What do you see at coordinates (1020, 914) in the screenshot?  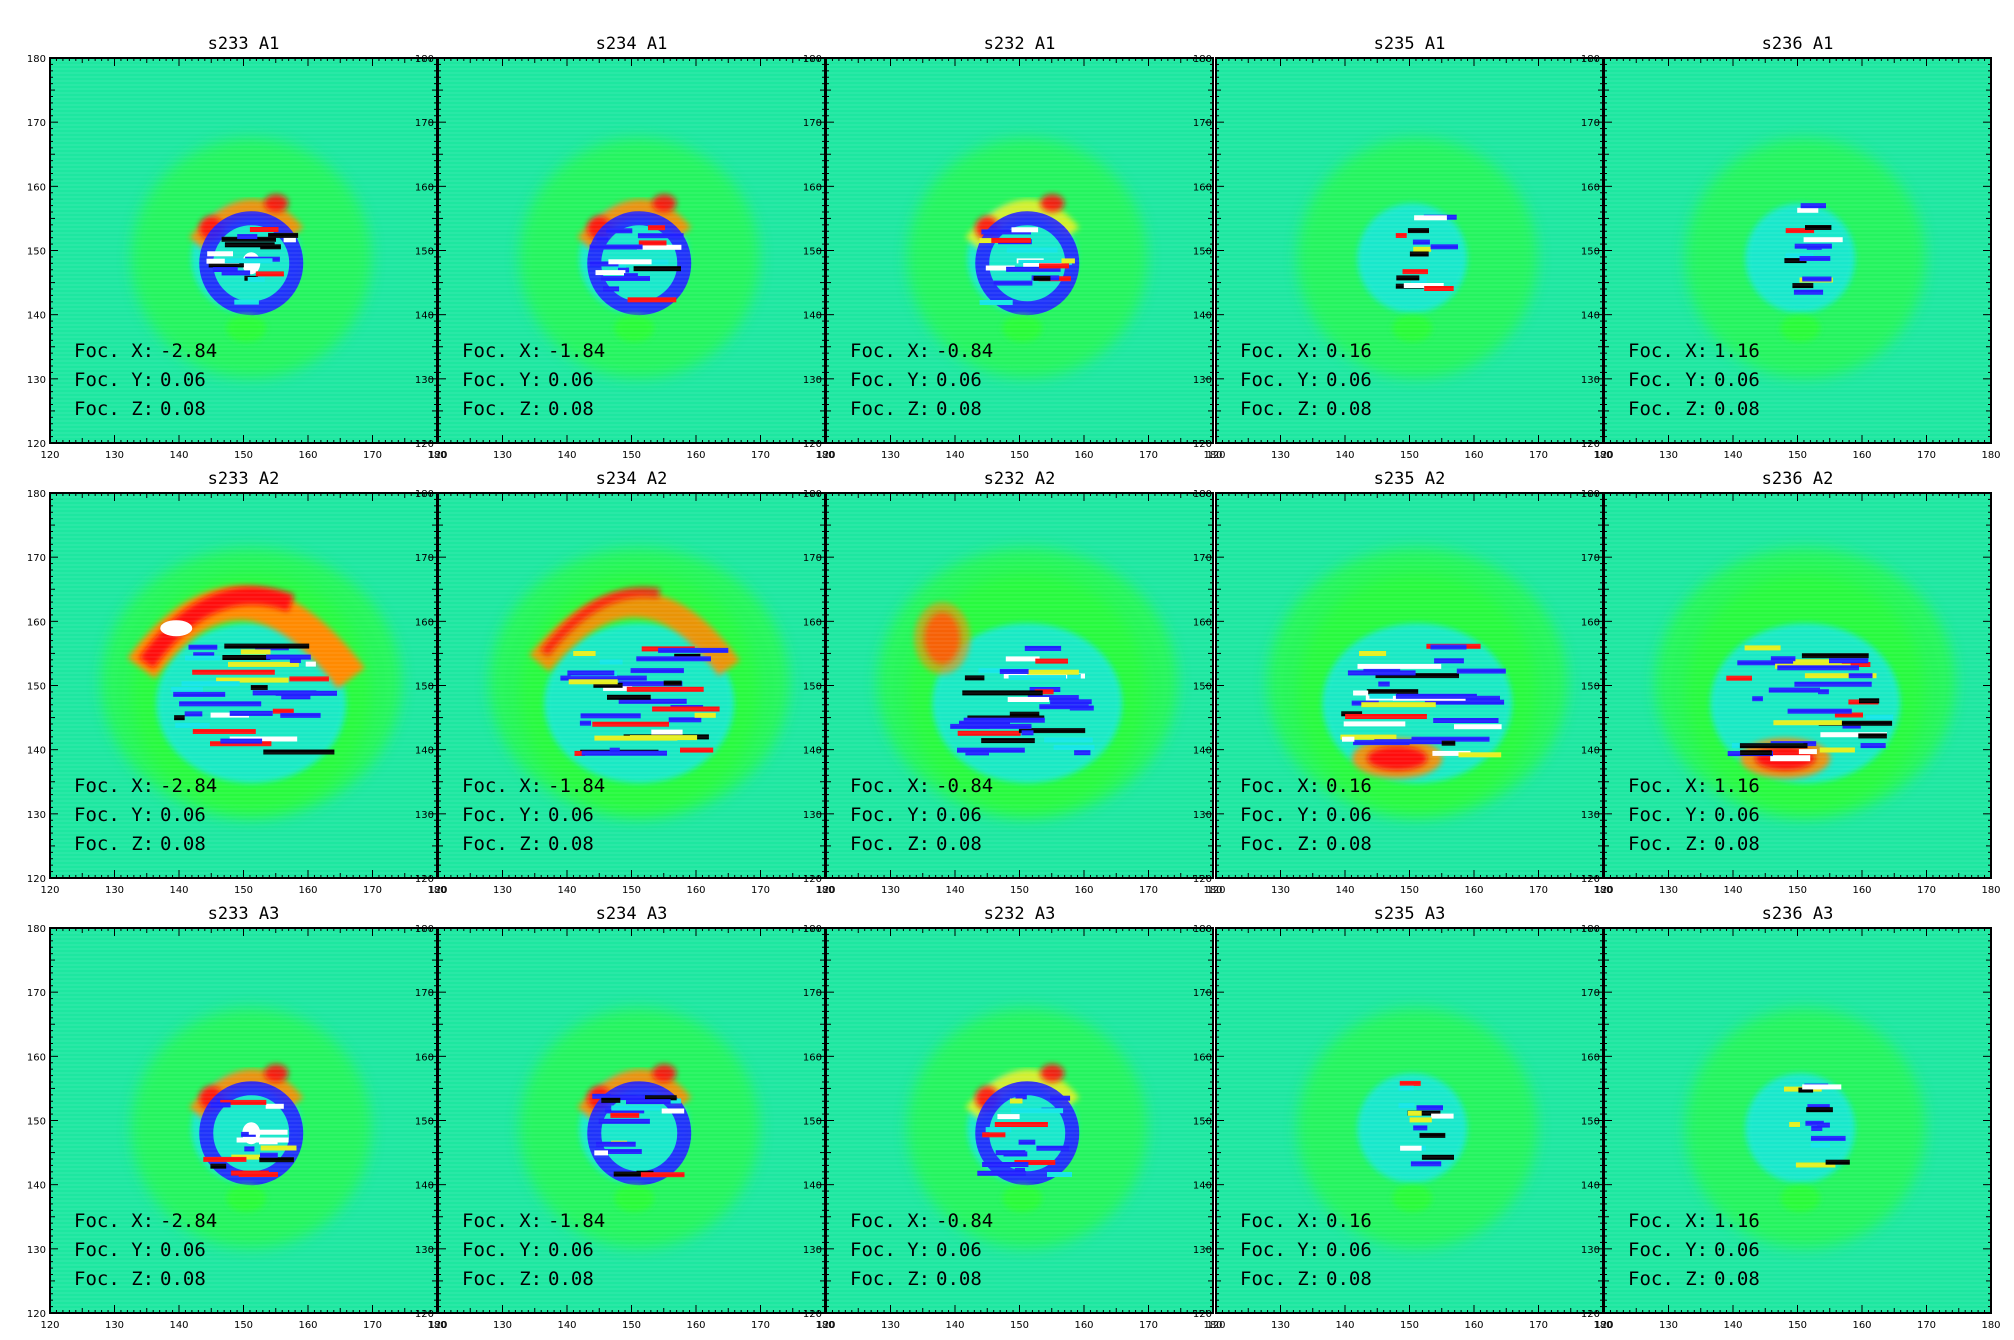 I see `panel-title: s232 A3` at bounding box center [1020, 914].